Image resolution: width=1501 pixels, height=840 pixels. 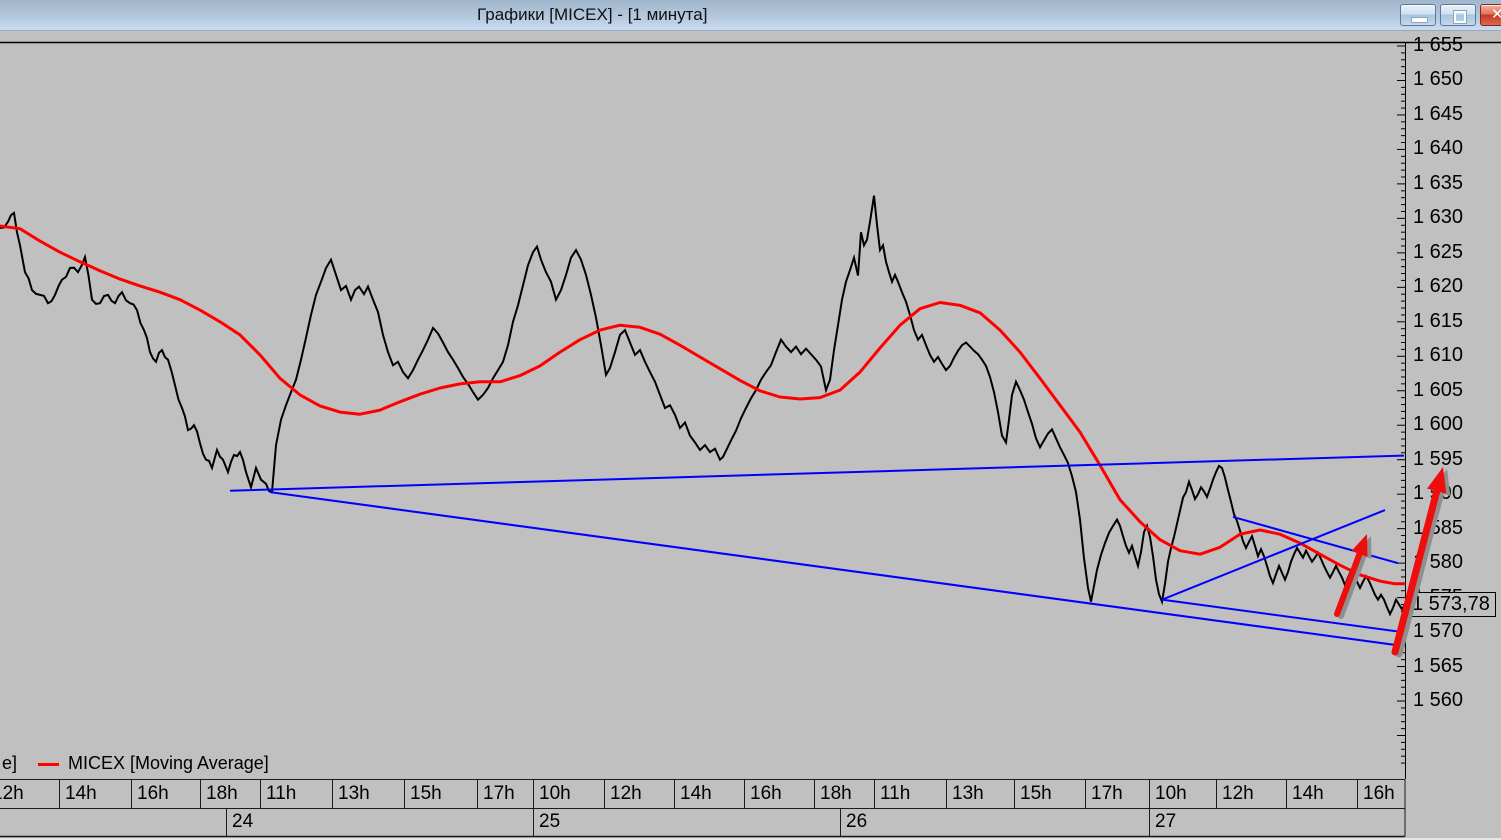 What do you see at coordinates (1438, 424) in the screenshot?
I see `y-axis-label: 1 600` at bounding box center [1438, 424].